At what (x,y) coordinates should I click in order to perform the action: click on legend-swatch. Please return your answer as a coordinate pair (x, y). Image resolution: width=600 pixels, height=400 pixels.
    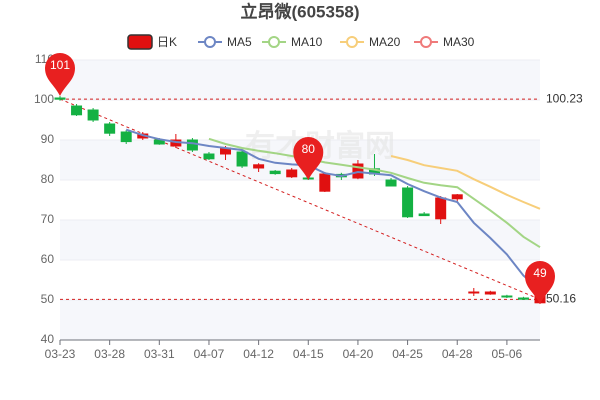
    Looking at the image, I should click on (140, 42).